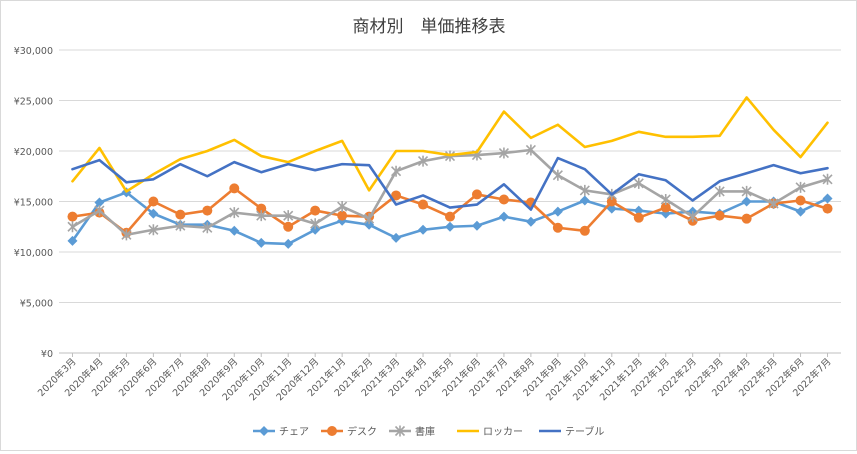 This screenshot has height=454, width=857. I want to click on y-tick-label: ¥30,000, so click(33, 51).